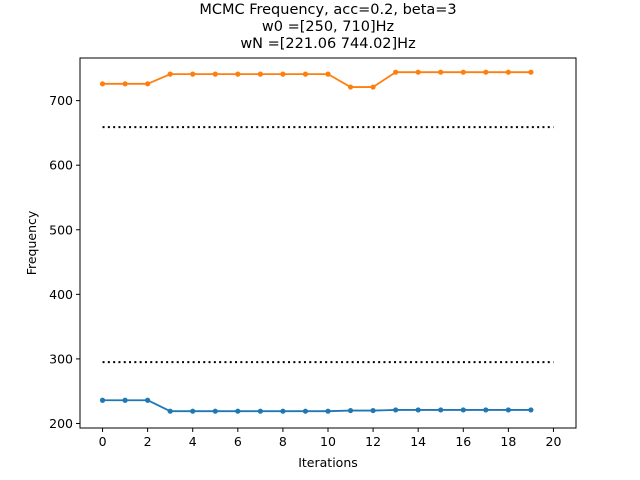 Image resolution: width=640 pixels, height=480 pixels. What do you see at coordinates (327, 10) in the screenshot?
I see `chart-title-line-1: MCMC Frequency, acc=0.2, beta=3` at bounding box center [327, 10].